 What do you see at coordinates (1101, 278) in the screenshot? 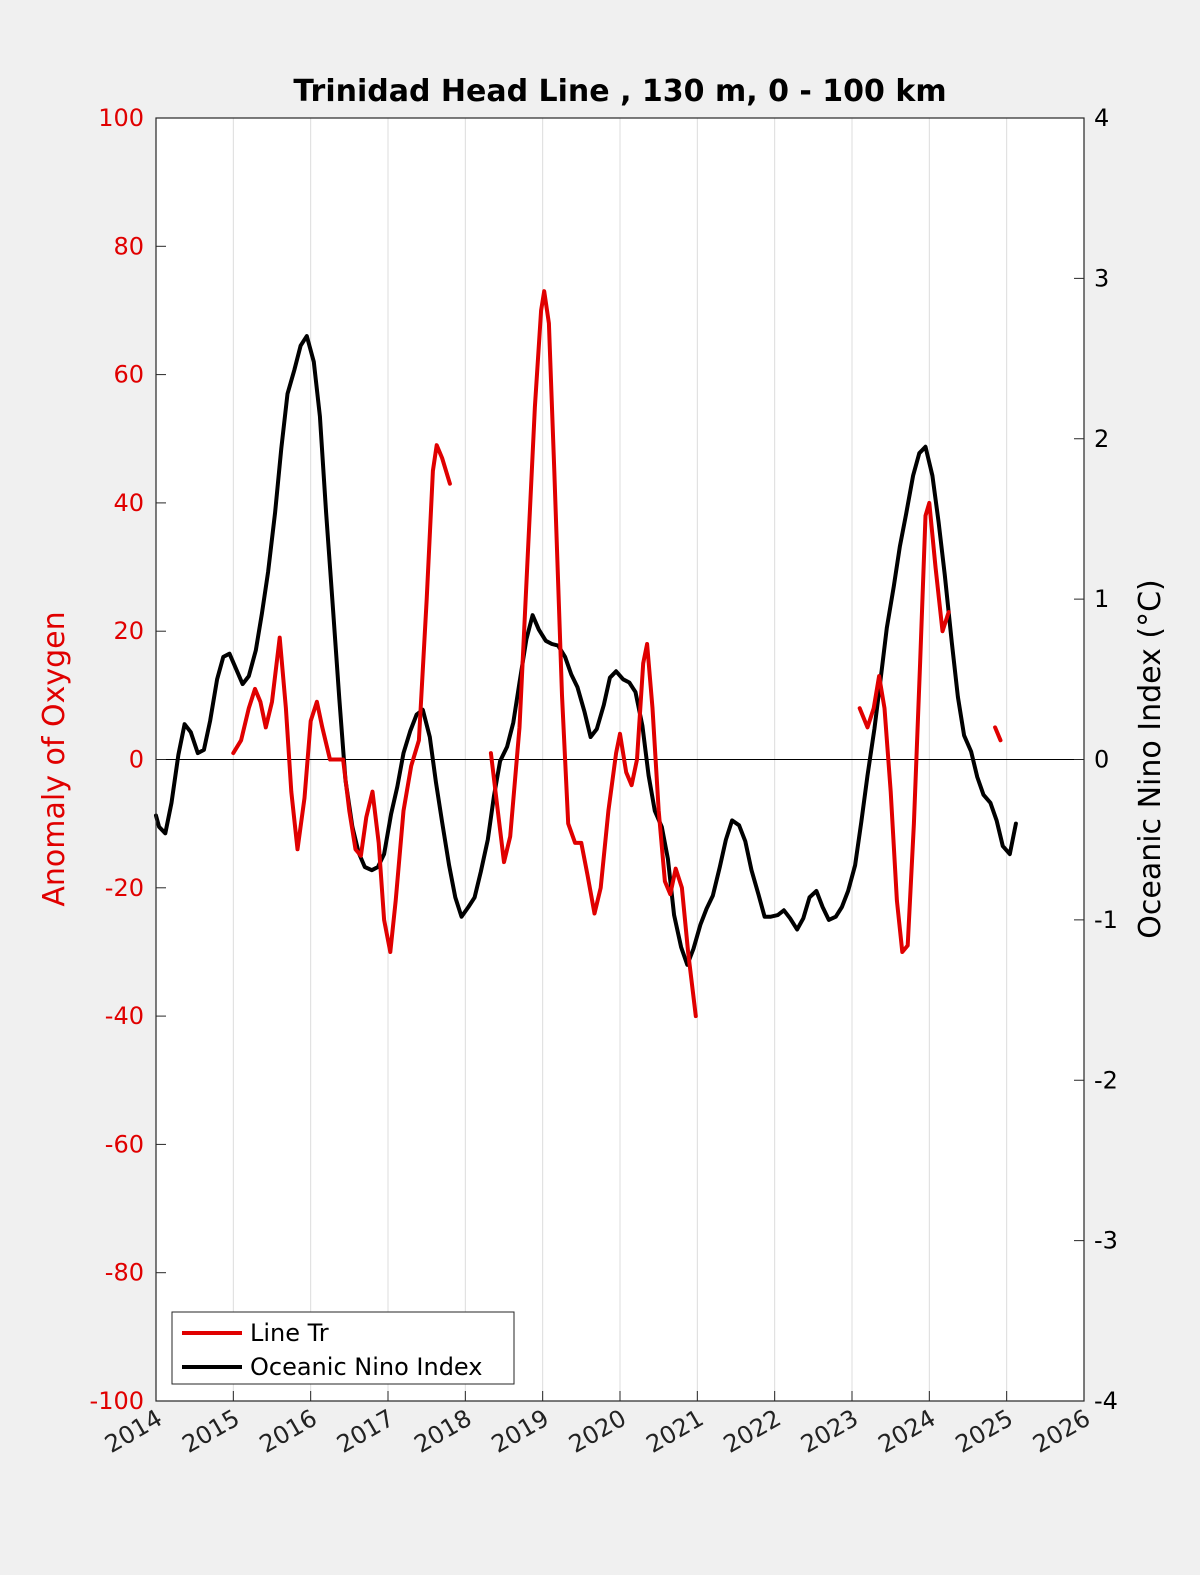
I see `y-right-tick-label: 3` at bounding box center [1101, 278].